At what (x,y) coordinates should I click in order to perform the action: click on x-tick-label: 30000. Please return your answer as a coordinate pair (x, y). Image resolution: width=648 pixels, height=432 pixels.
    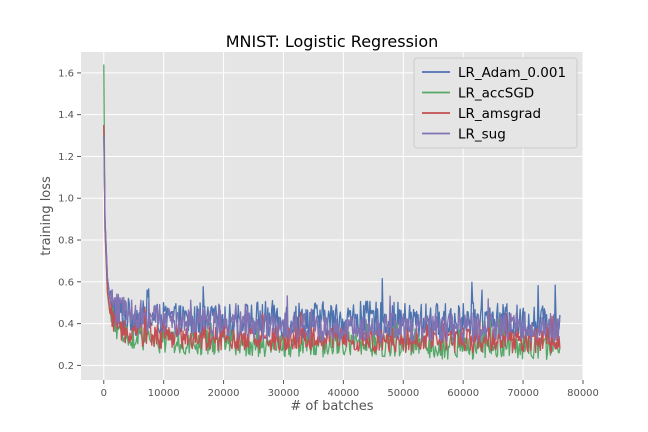
    Looking at the image, I should click on (284, 393).